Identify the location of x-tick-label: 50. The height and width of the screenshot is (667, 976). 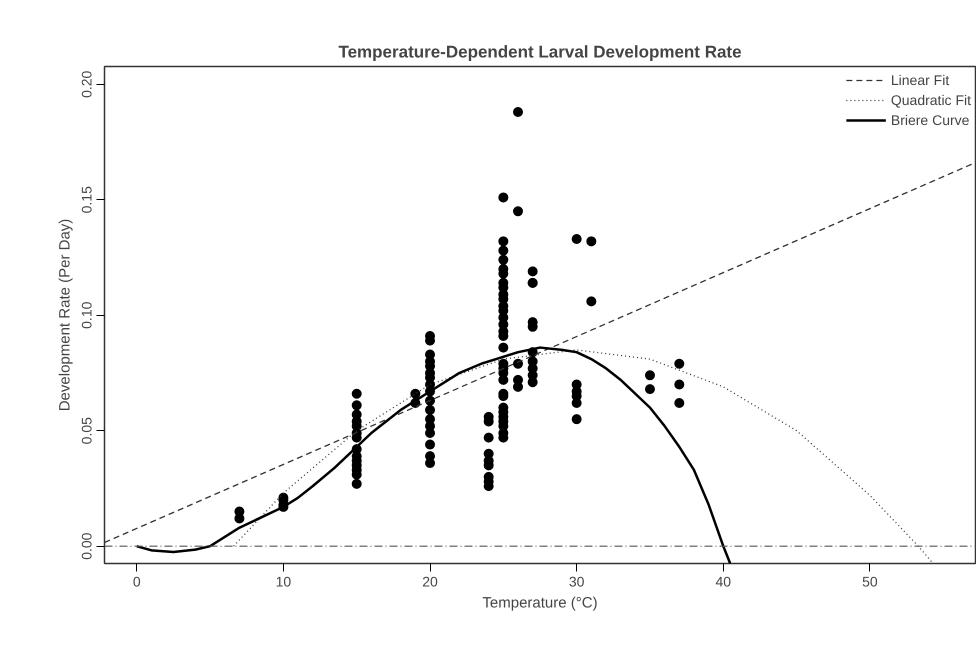
(870, 582).